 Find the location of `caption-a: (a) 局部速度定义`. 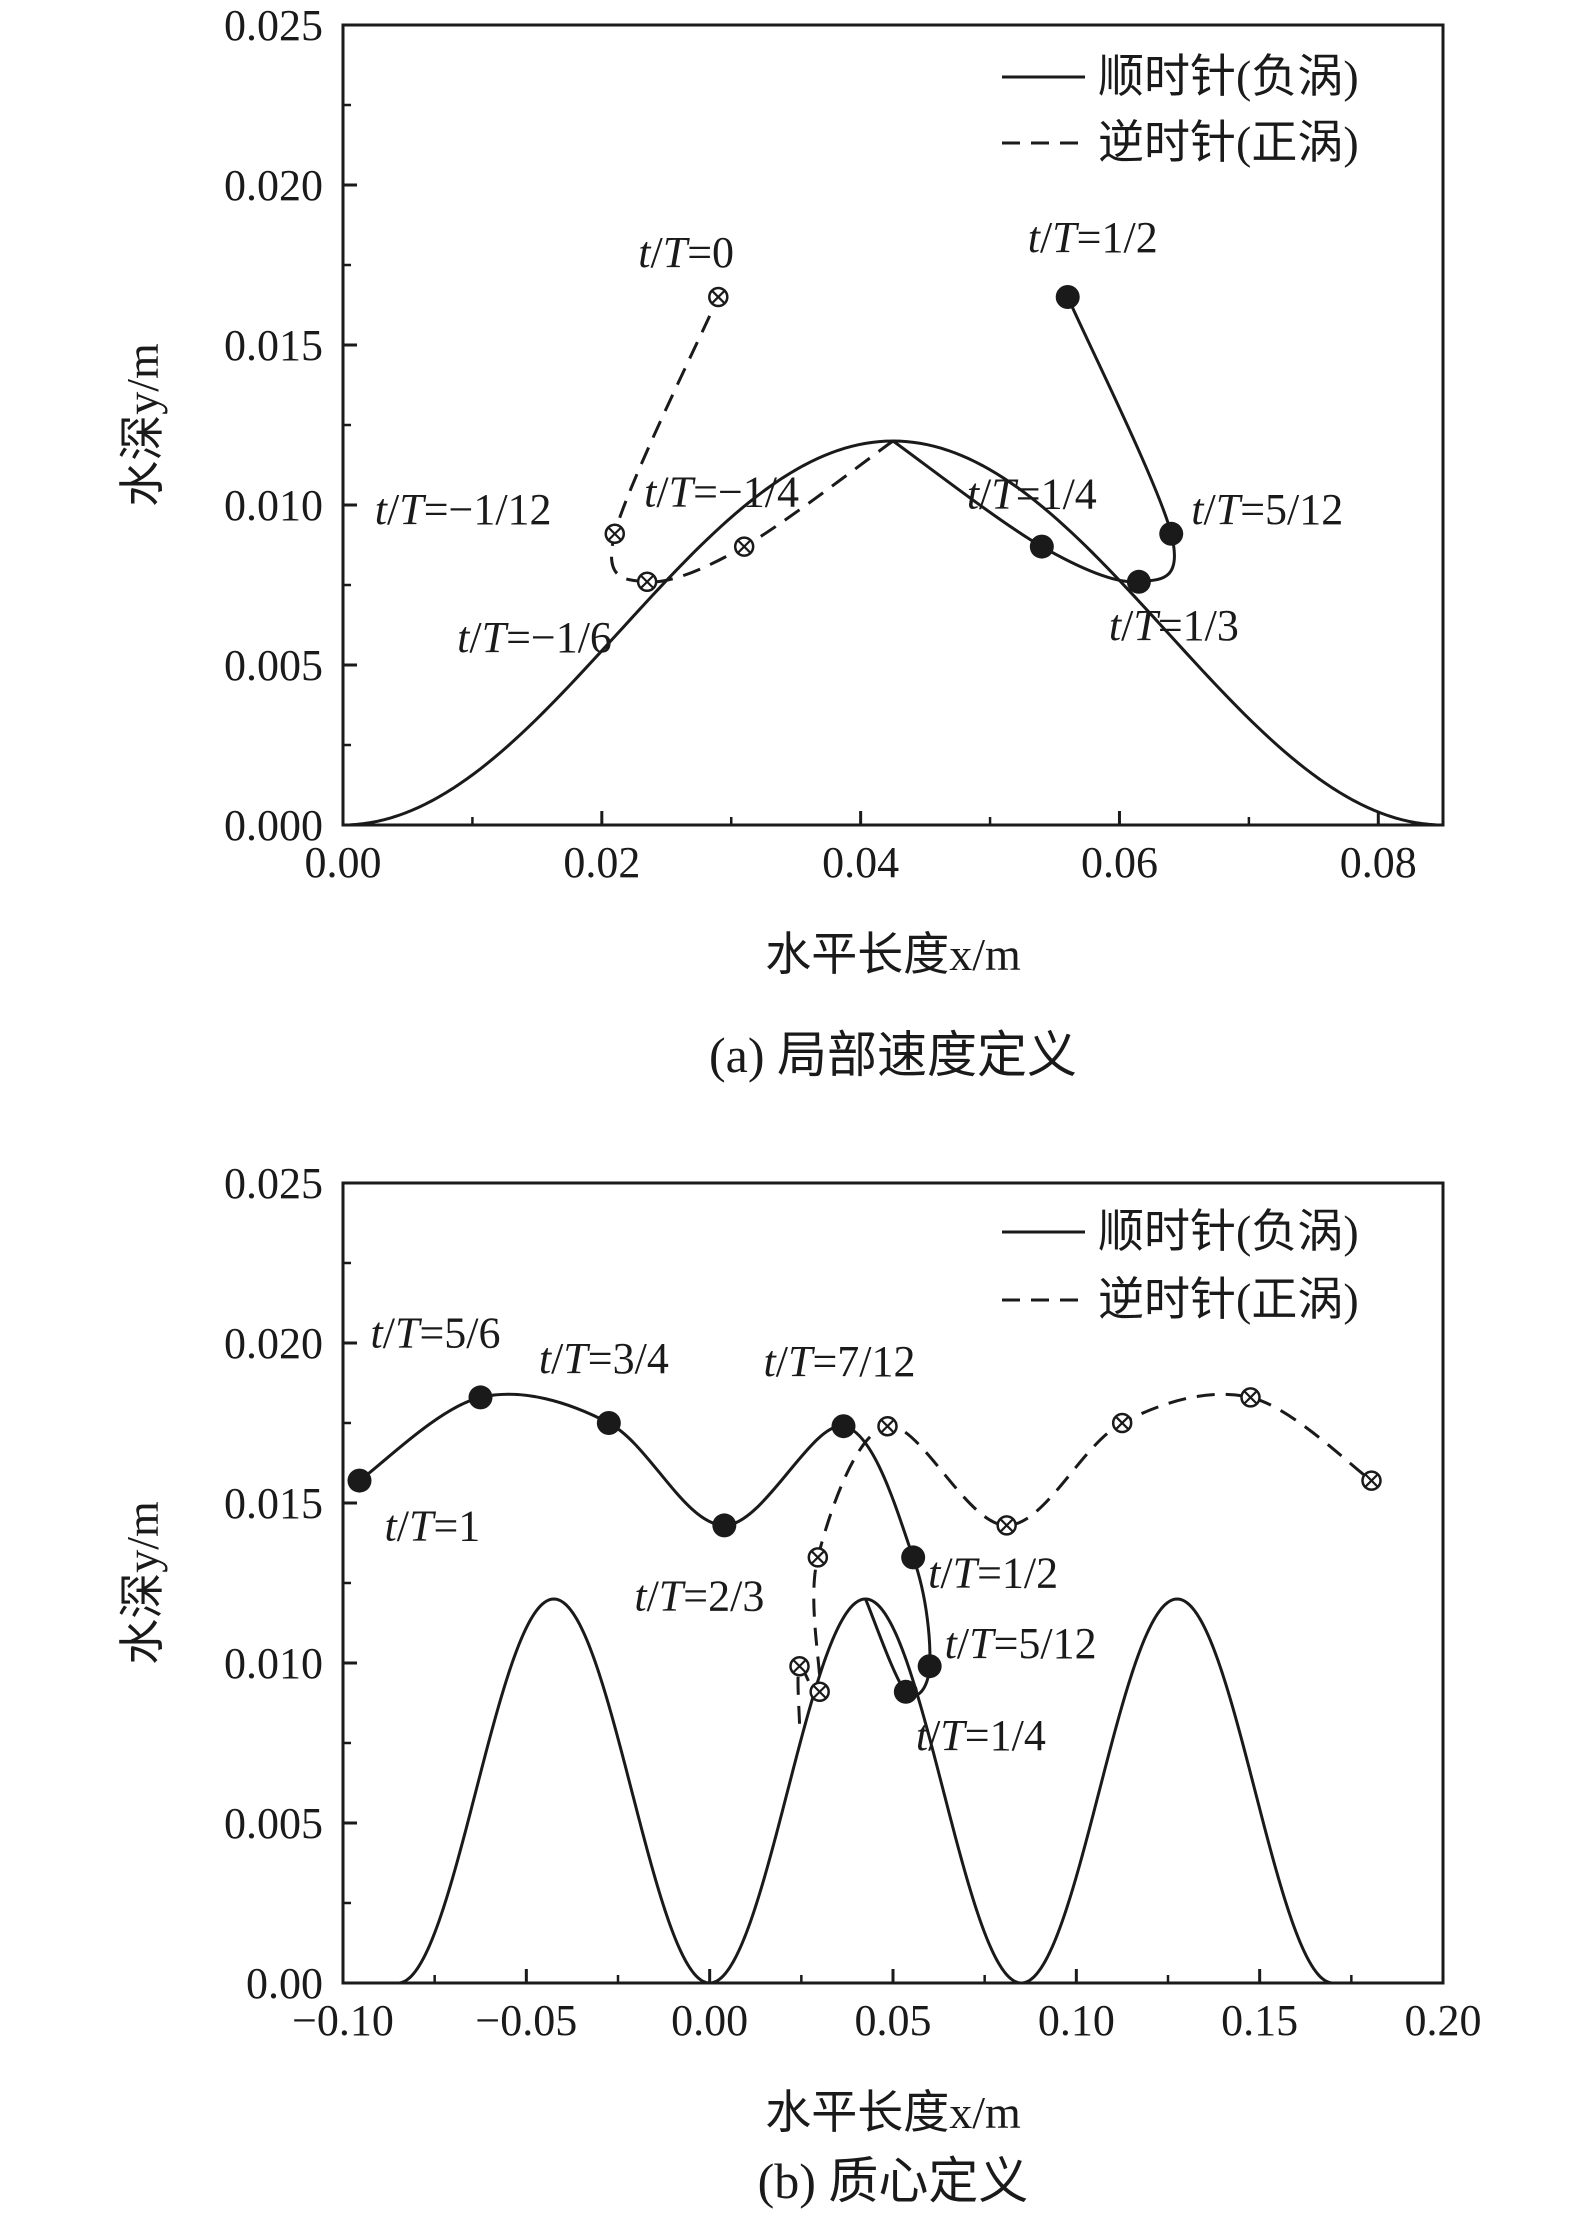

caption-a: (a) 局部速度定义 is located at coordinates (893, 1055).